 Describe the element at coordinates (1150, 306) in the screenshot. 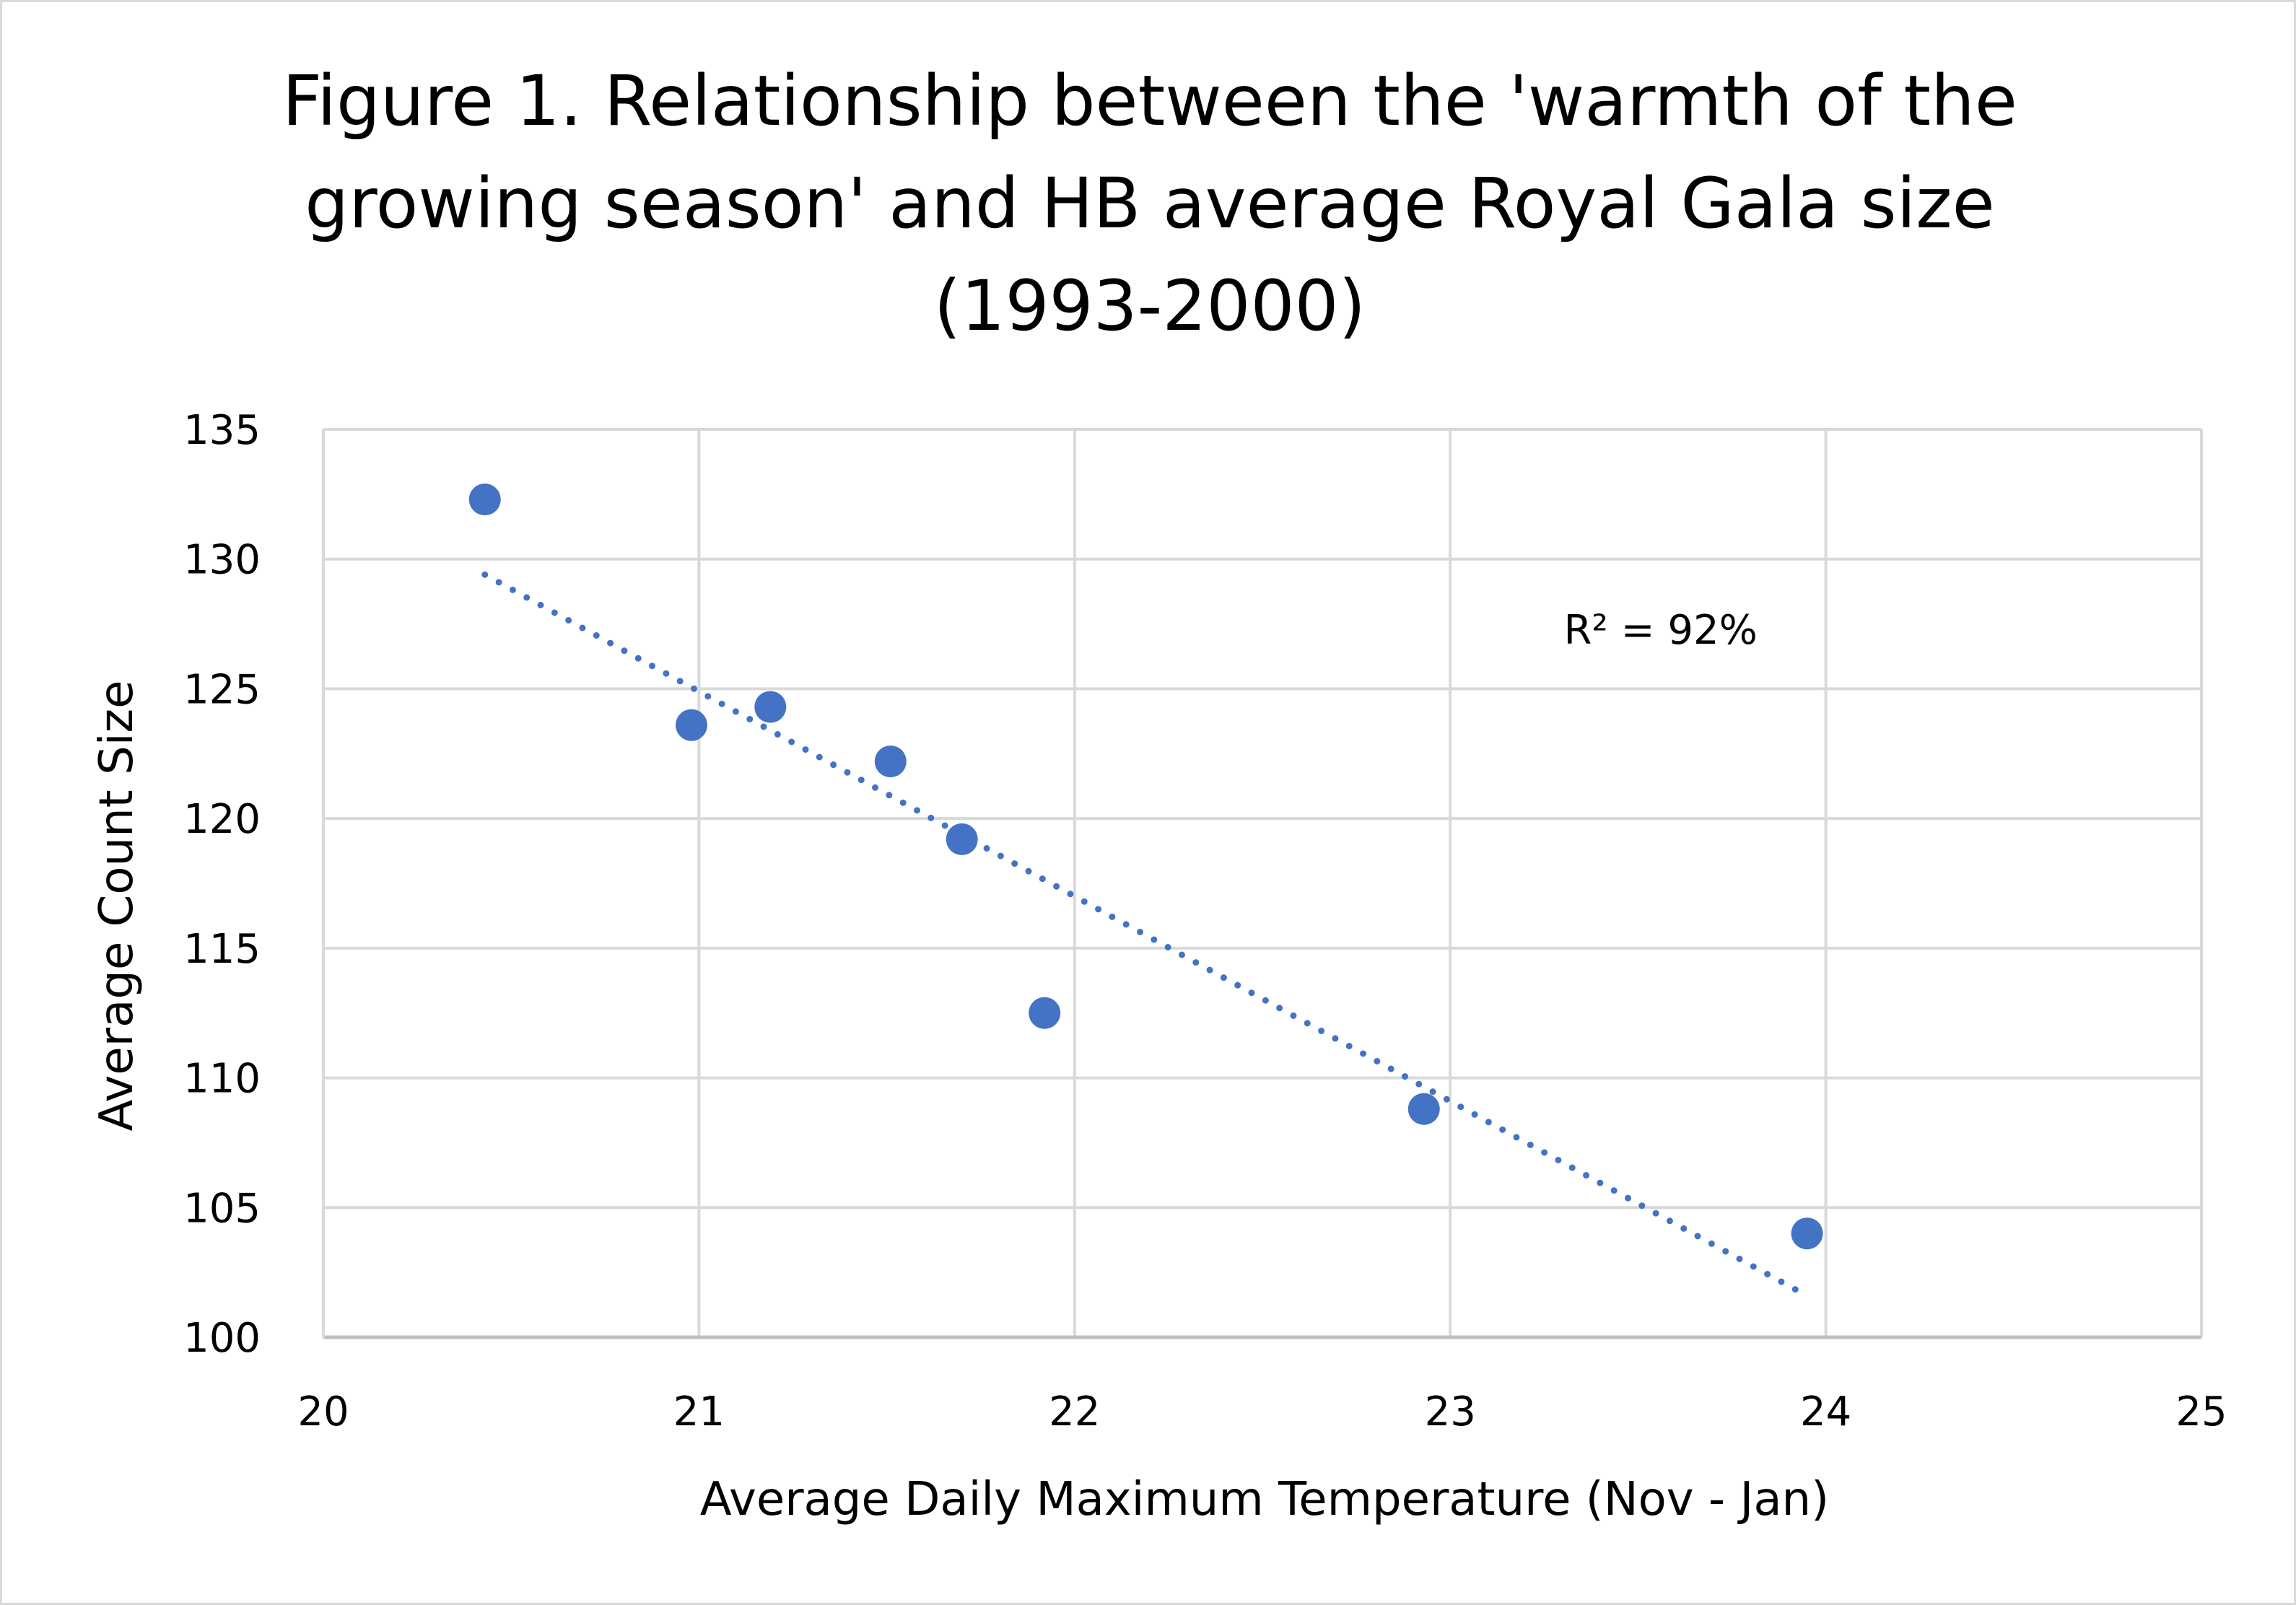

I see `chart-title-line-3: (1993-2000)` at that location.